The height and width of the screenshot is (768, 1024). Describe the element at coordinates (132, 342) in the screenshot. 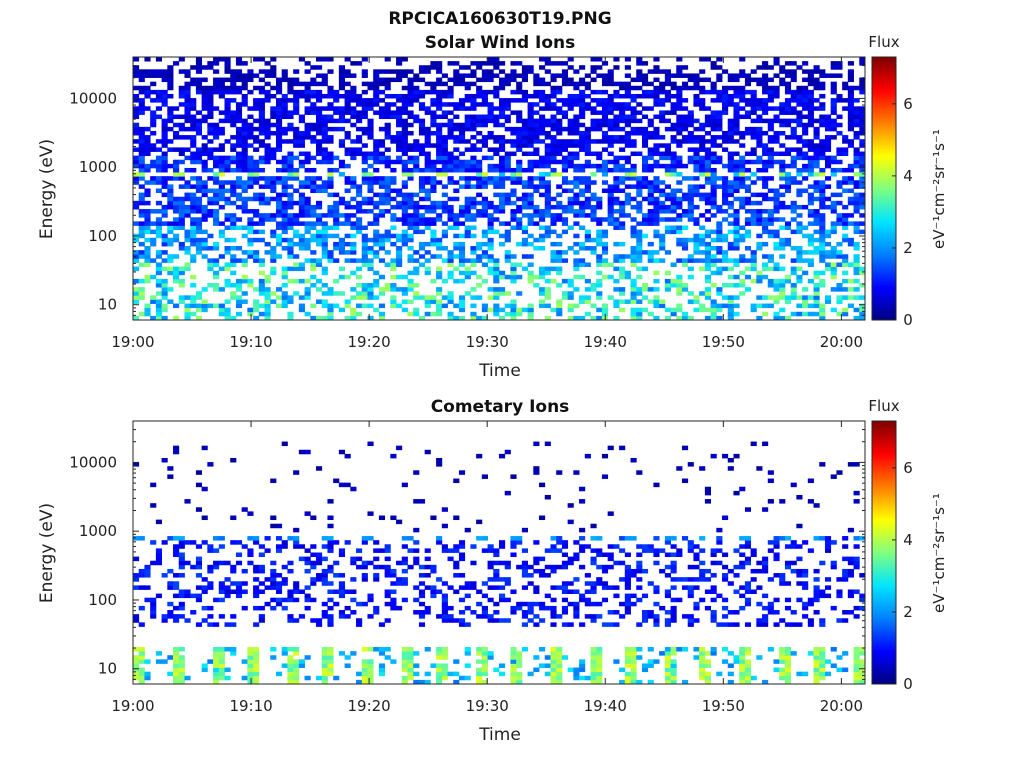

I see `x-tick-label: 19:00` at that location.